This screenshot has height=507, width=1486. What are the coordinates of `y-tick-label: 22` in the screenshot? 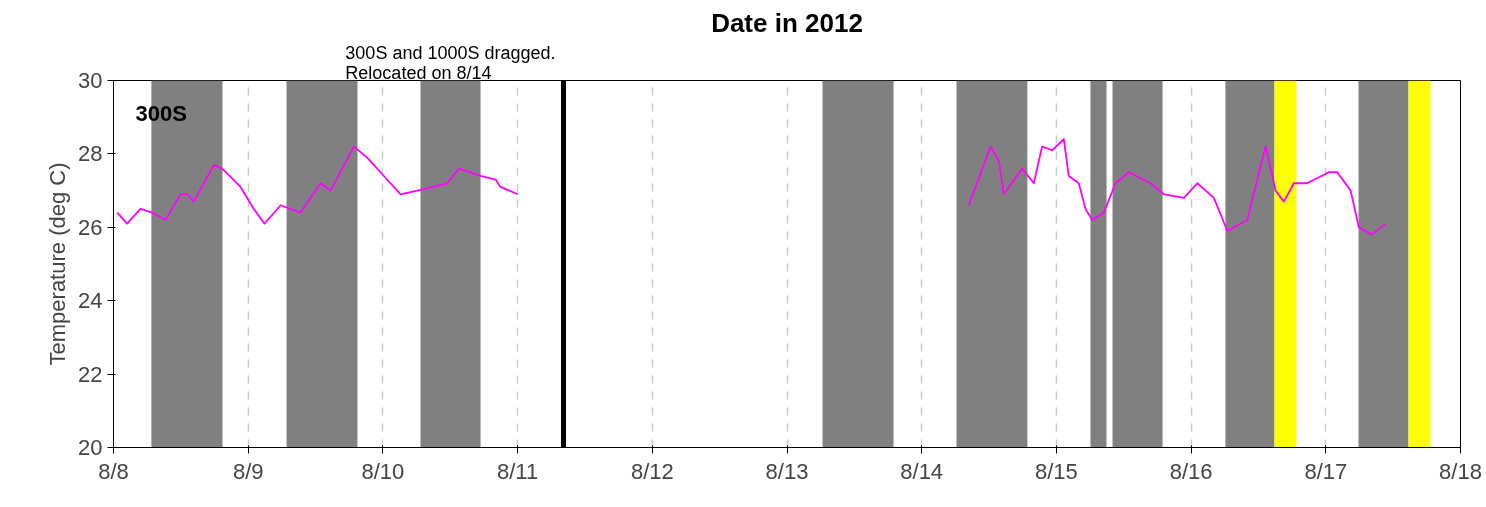 It's located at (90, 374).